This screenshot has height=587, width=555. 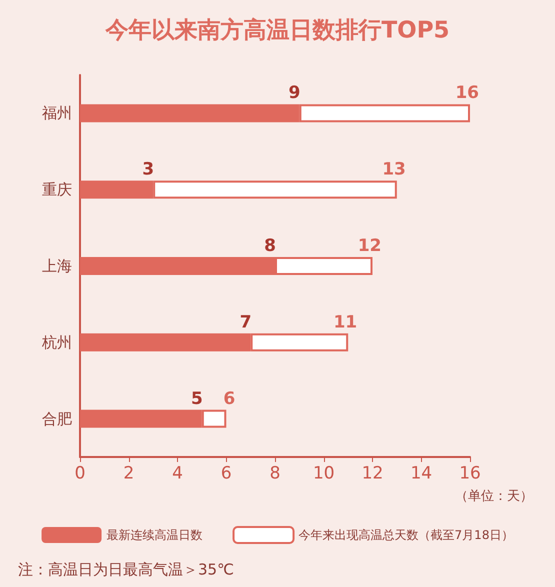 I want to click on y-tick-label: 重庆, so click(x=57, y=189).